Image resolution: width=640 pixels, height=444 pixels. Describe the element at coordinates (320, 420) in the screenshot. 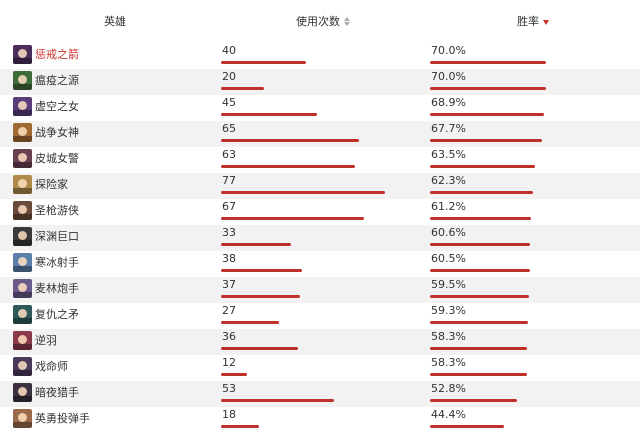

I see `table-row: 英勇投弹手 18 44.4%` at that location.